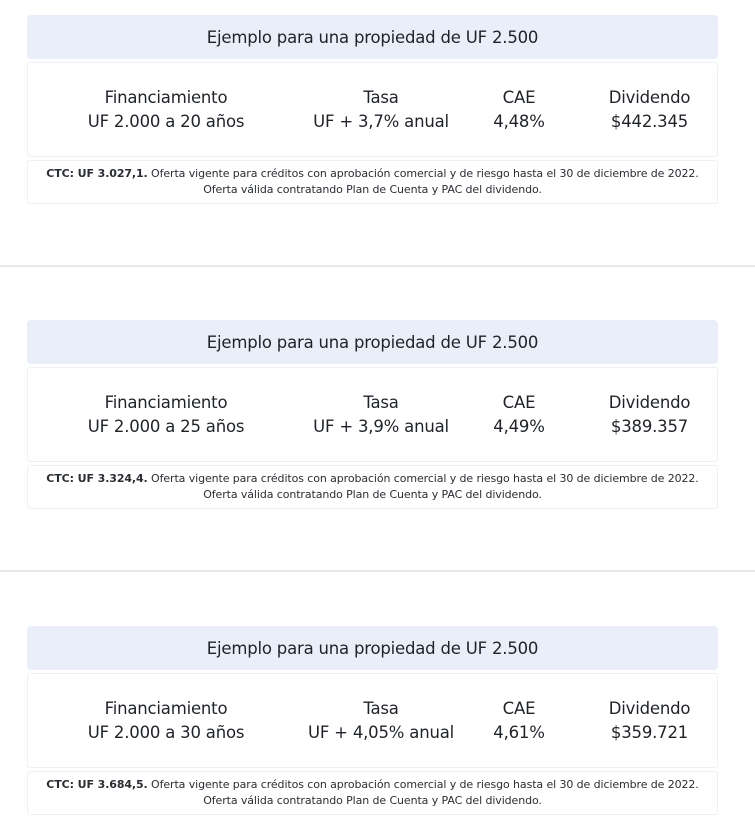 The image size is (755, 834). What do you see at coordinates (519, 121) in the screenshot?
I see `column-value: 4,48%` at bounding box center [519, 121].